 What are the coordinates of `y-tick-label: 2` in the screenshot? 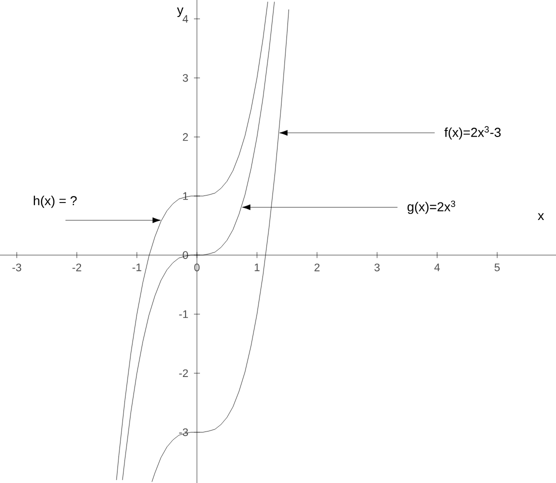 It's located at (185, 137).